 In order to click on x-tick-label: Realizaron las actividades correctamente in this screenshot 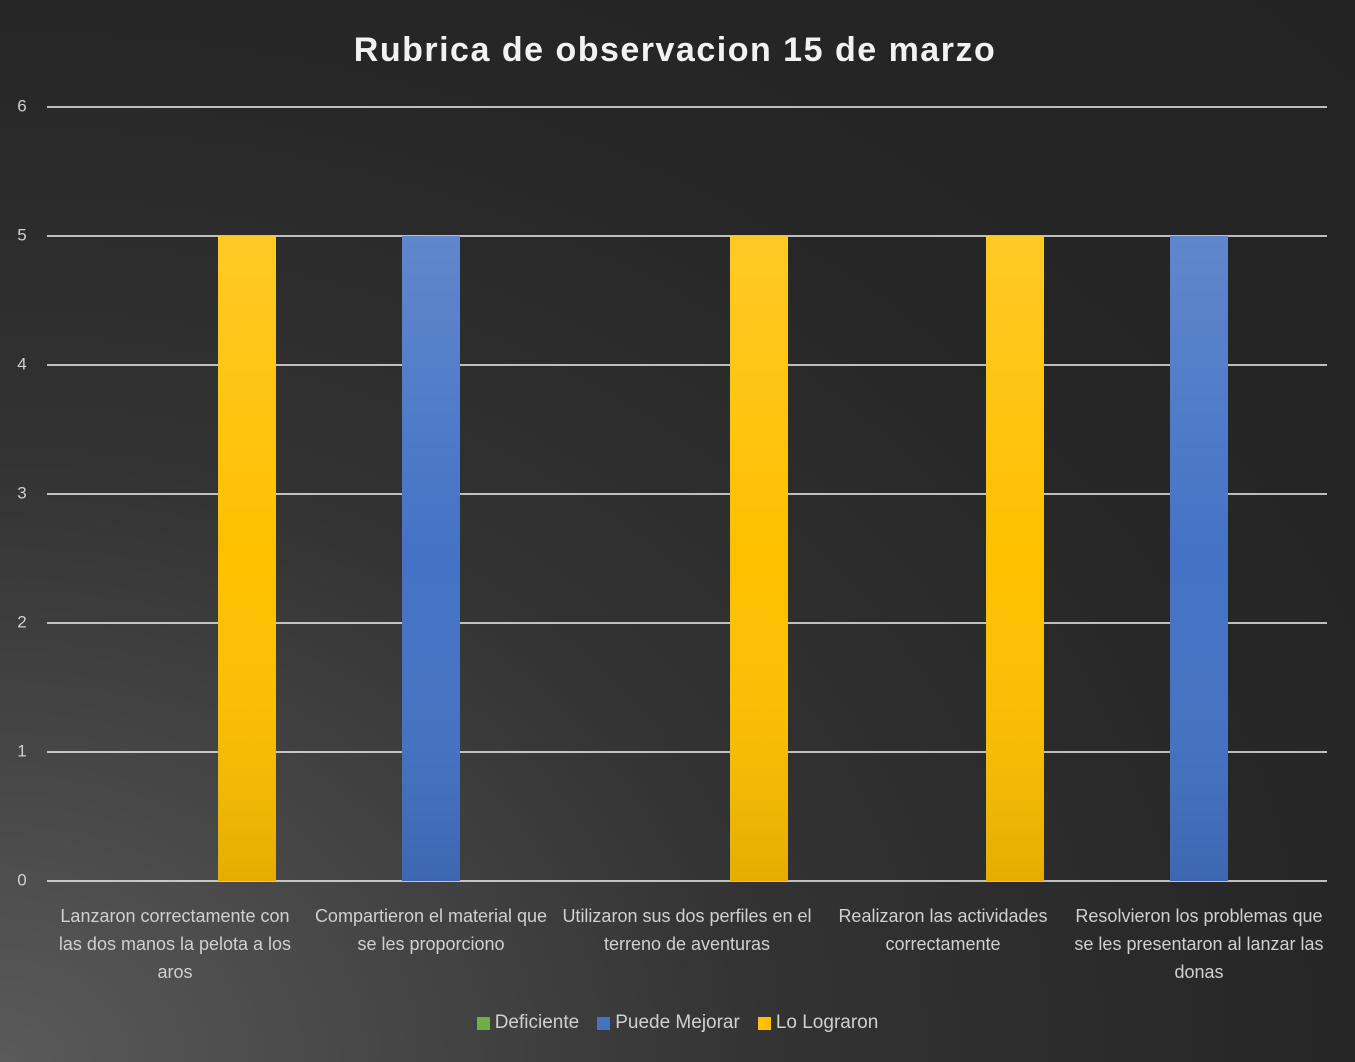, I will do `click(943, 930)`.